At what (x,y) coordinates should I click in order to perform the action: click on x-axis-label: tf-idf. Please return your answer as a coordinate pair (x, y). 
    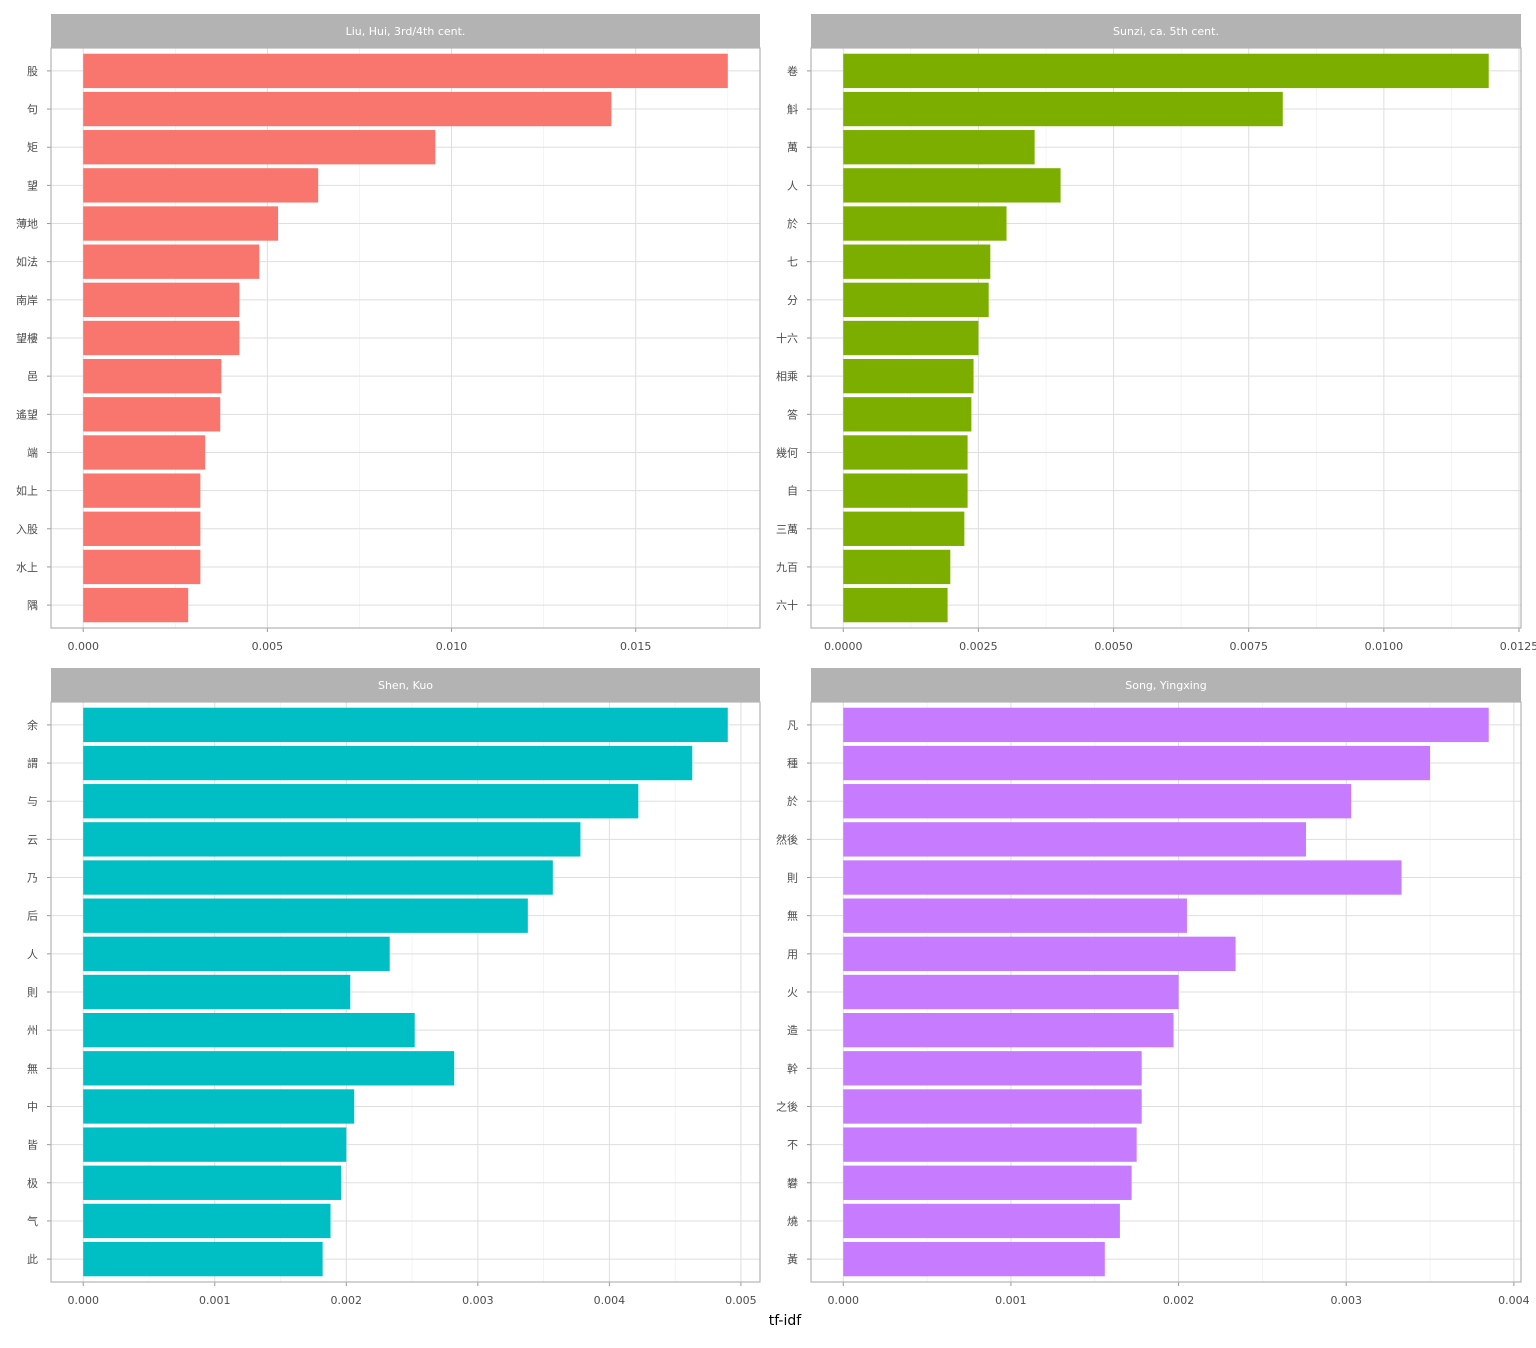
    Looking at the image, I should click on (785, 1321).